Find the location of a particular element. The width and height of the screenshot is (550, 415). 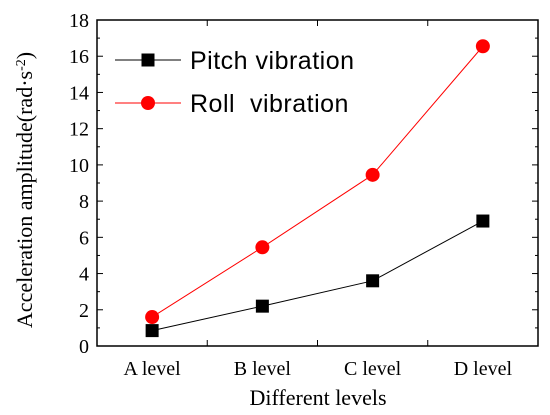

y-tick-label: 8 is located at coordinates (84, 202).